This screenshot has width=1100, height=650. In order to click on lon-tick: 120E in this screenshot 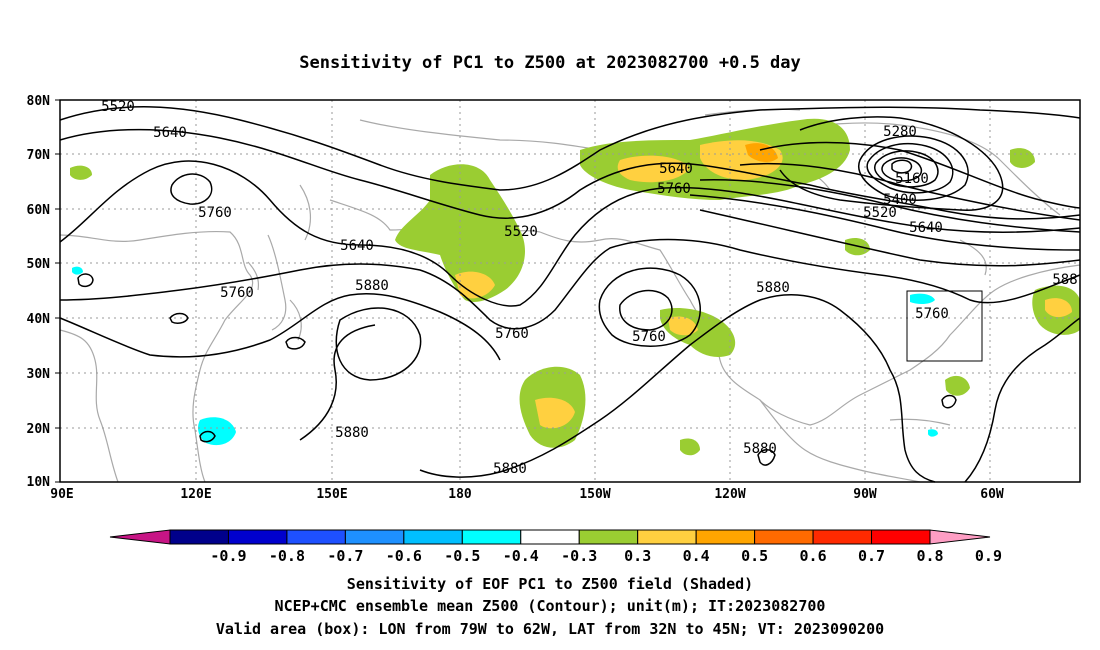, I will do `click(195, 494)`.